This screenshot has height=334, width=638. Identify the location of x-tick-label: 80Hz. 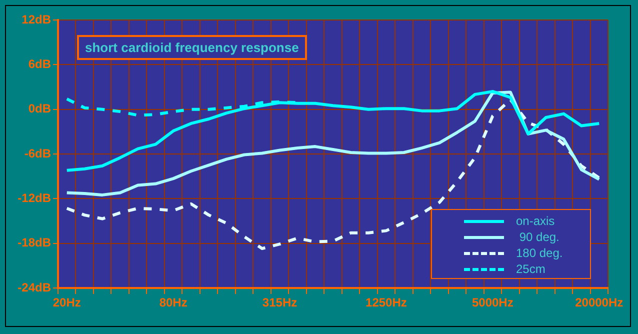
(173, 303).